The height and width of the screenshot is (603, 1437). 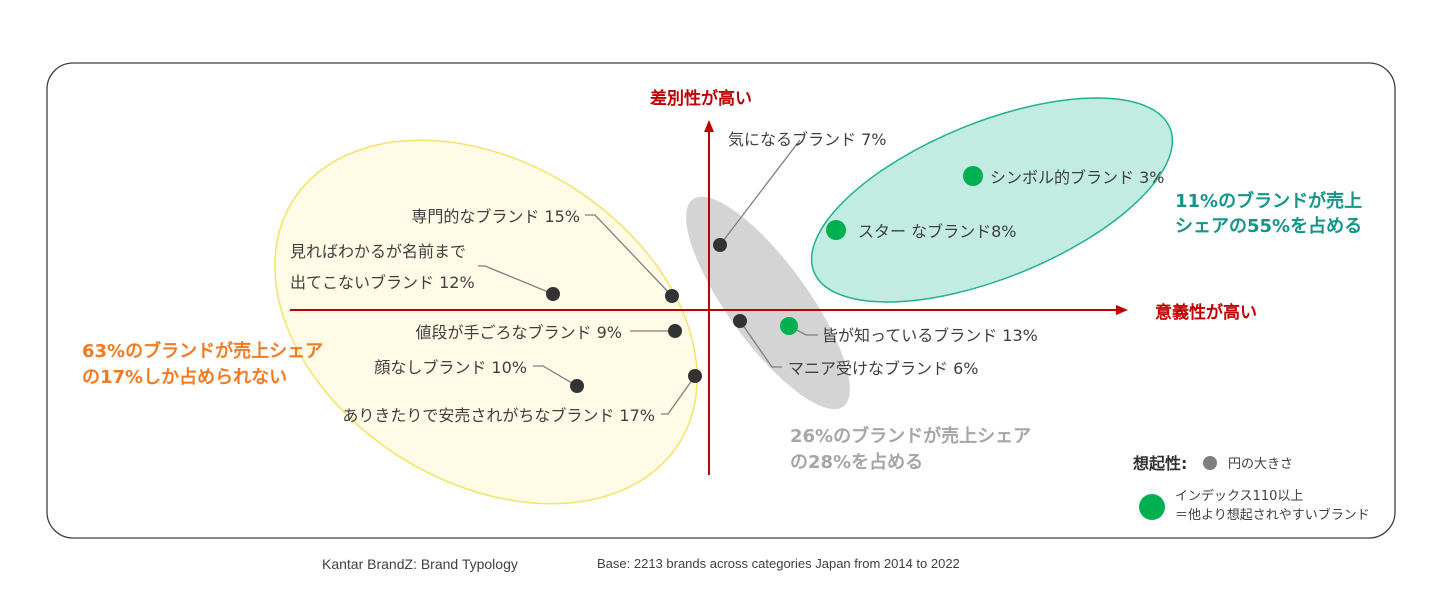 I want to click on gray-caption-1: 26%のブランドが売上シェア, so click(x=910, y=436).